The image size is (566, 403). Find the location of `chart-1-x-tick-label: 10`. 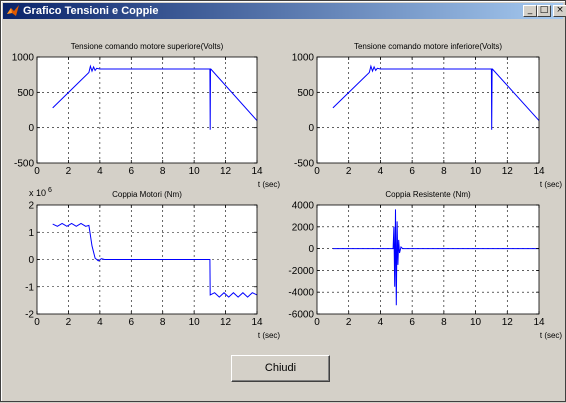

chart-1-x-tick-label: 10 is located at coordinates (195, 171).